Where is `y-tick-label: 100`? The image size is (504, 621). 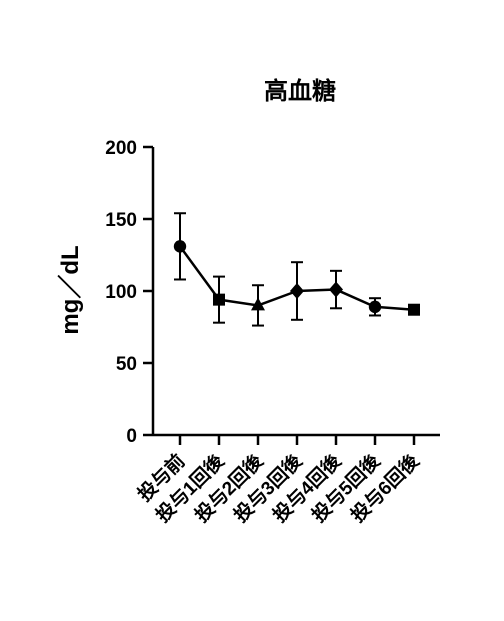
y-tick-label: 100 is located at coordinates (121, 292).